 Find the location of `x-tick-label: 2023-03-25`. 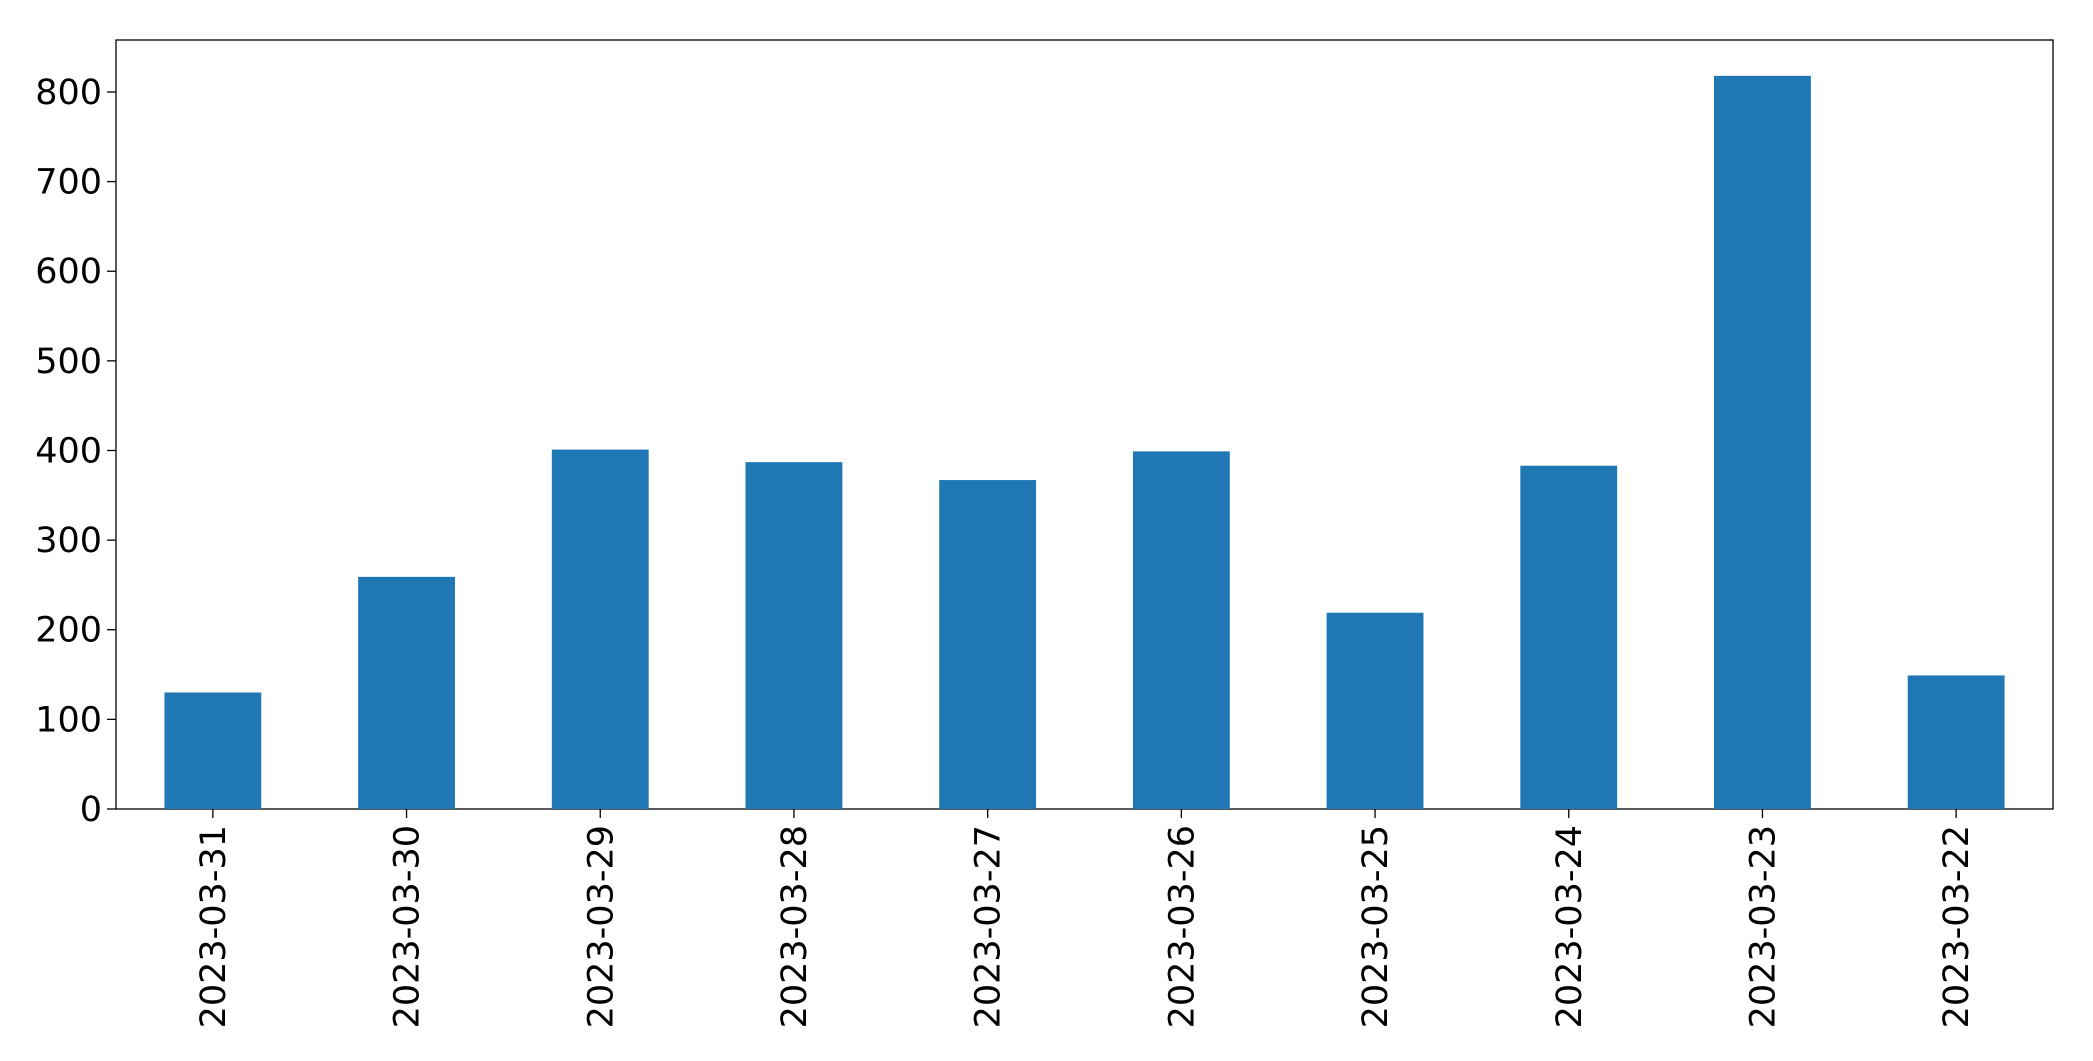

x-tick-label: 2023-03-25 is located at coordinates (1376, 926).